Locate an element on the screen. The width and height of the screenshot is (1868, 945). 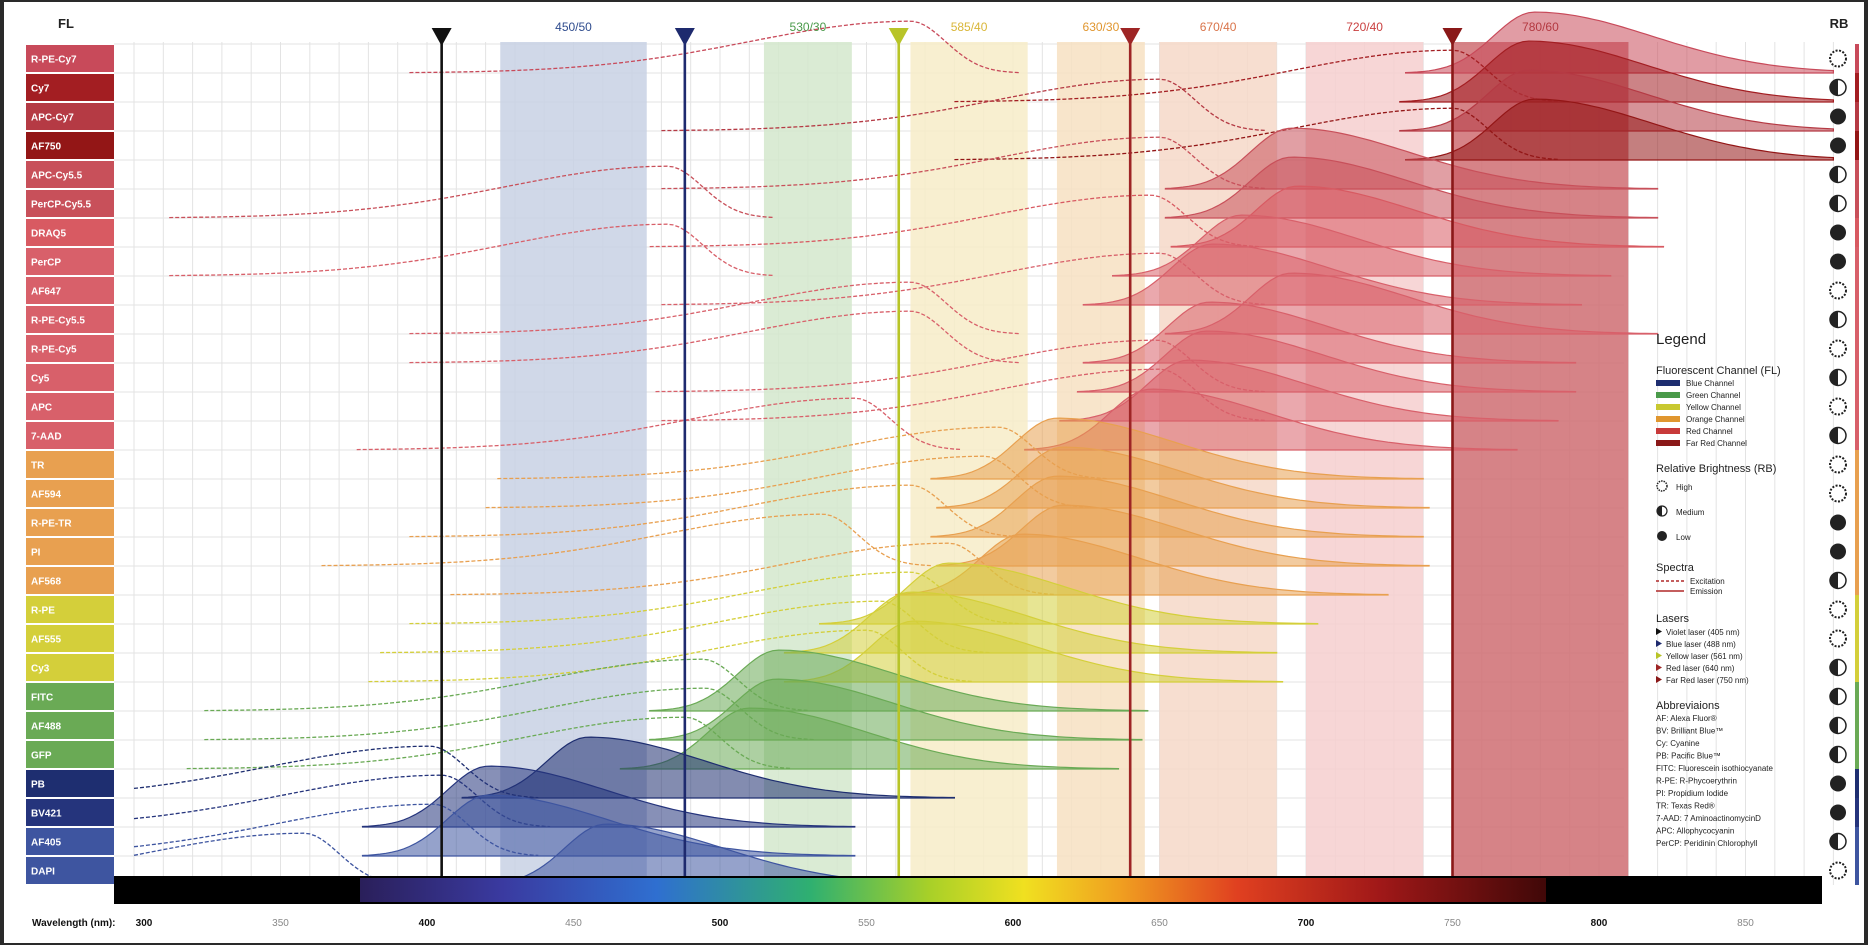
fluorochrome-label: AF488 is located at coordinates (46, 727).